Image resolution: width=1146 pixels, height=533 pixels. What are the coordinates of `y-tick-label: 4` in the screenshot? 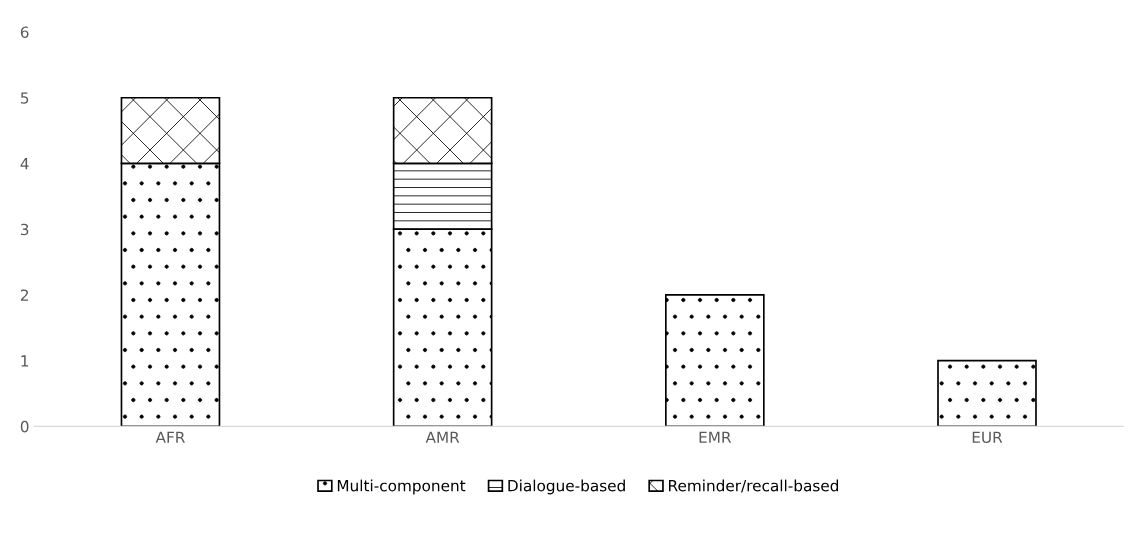 It's located at (24, 164).